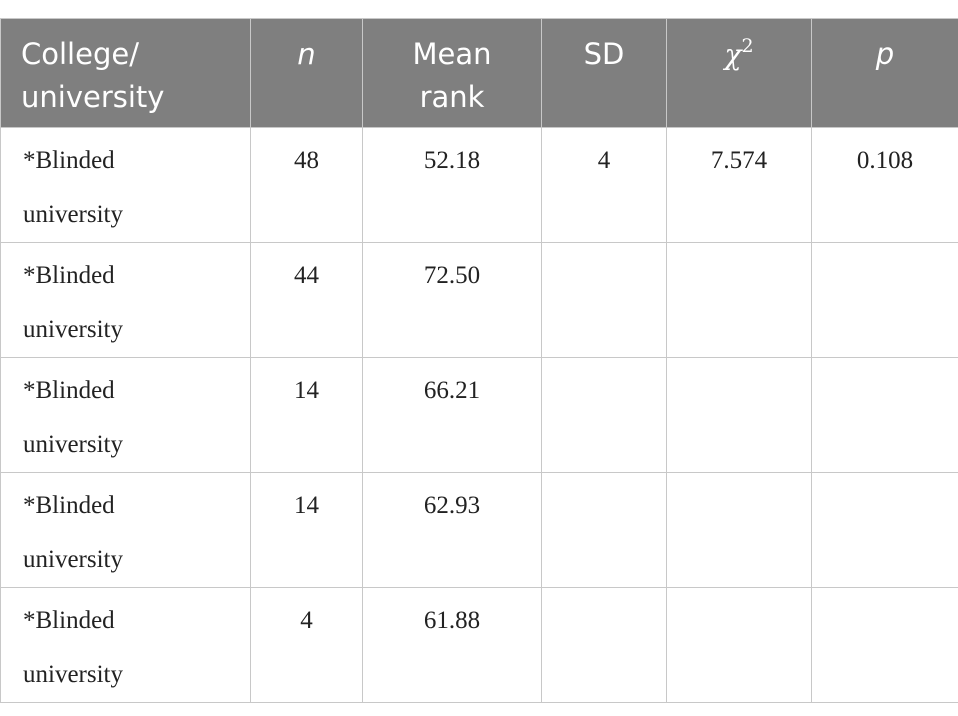  I want to click on table-cell: 44, so click(306, 300).